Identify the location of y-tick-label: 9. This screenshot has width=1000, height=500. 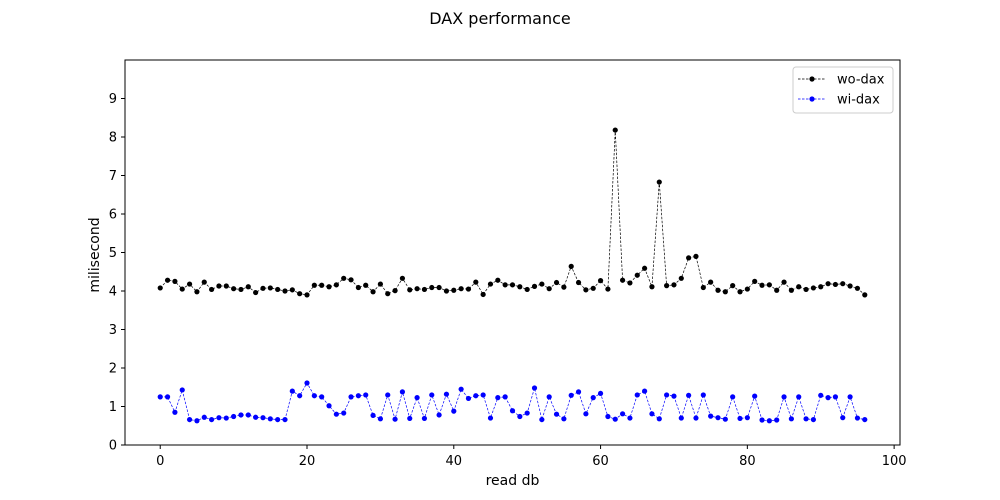
(113, 99).